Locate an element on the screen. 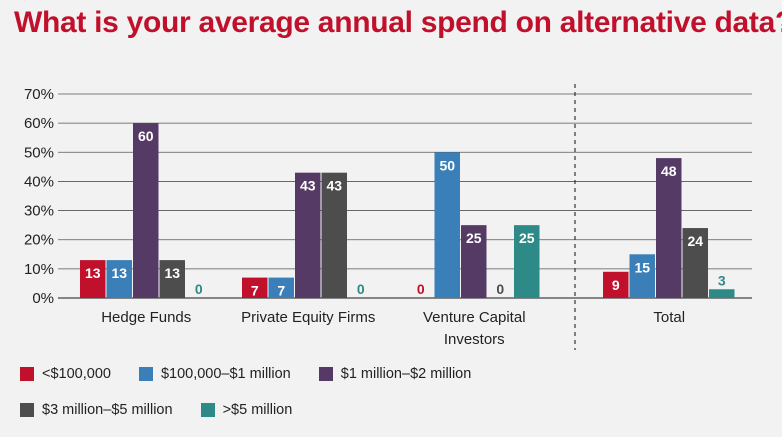  x-tick-label: Private Equity Firms is located at coordinates (308, 317).